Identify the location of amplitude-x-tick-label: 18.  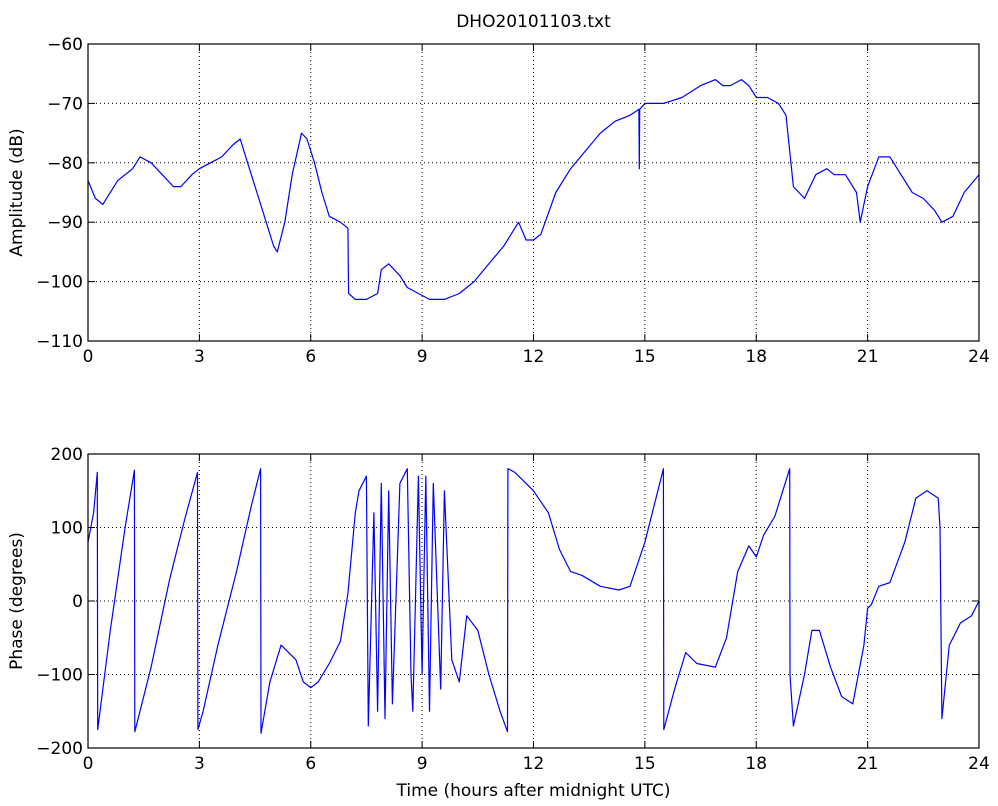
(756, 357).